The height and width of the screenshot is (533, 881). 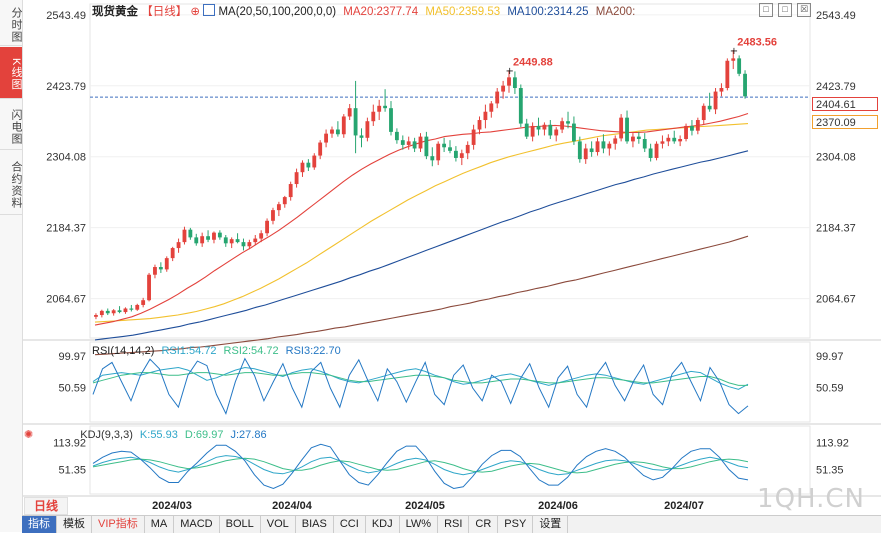 What do you see at coordinates (484, 524) in the screenshot?
I see `tab-cr: CR` at bounding box center [484, 524].